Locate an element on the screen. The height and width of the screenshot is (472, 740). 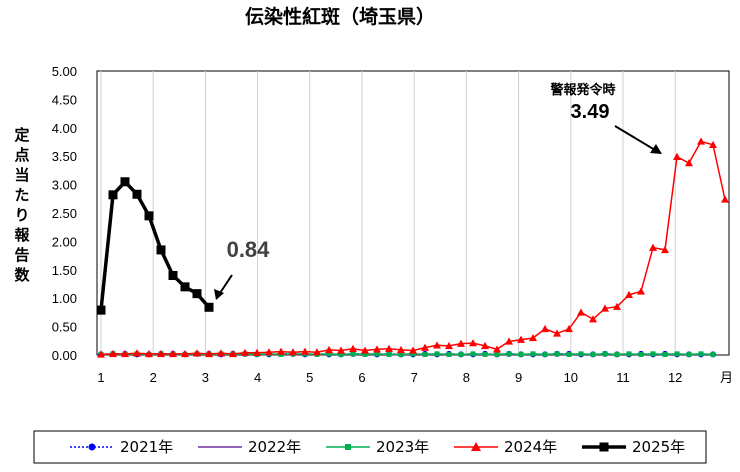
x-axis-unit-label: 月 is located at coordinates (726, 377).